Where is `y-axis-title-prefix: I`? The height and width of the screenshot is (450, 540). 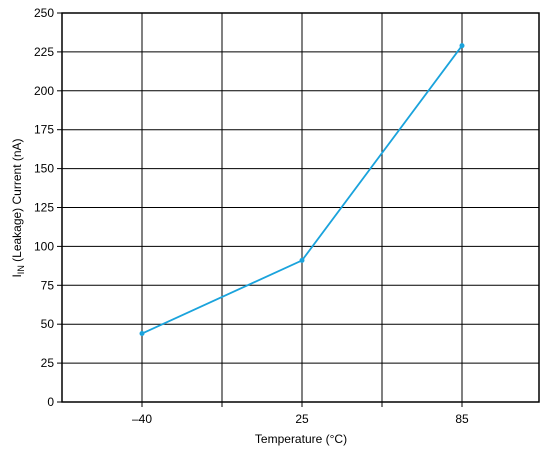 y-axis-title-prefix: I is located at coordinates (17, 275).